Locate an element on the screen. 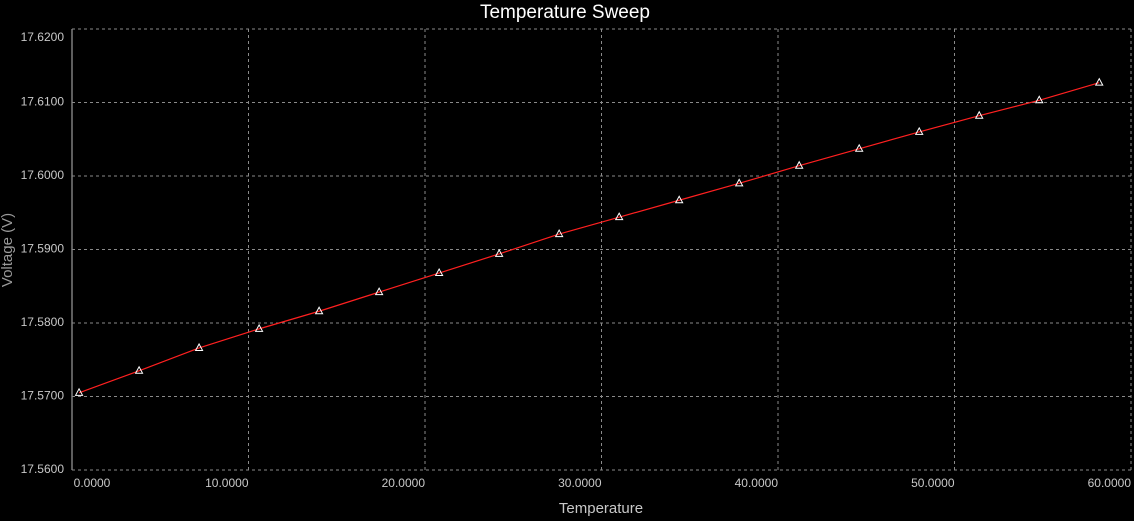 This screenshot has height=521, width=1134. y-tick-label: 17.5800 is located at coordinates (43, 322).